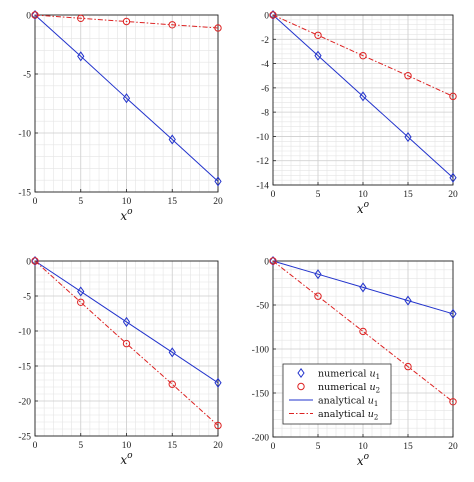  Describe the element at coordinates (349, 388) in the screenshot. I see `legend-label: numerical u2` at that location.